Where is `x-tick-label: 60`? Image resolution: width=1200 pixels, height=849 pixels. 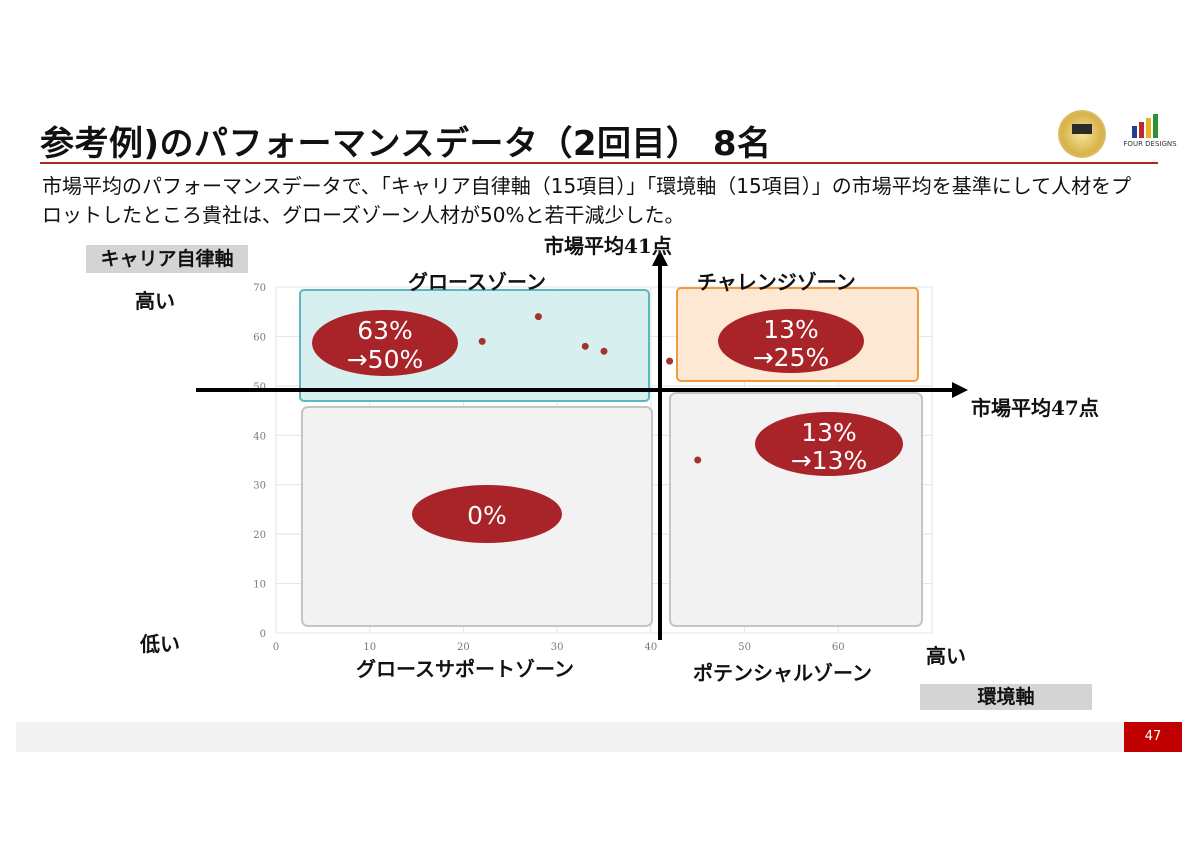 x-tick-label: 60 is located at coordinates (838, 647).